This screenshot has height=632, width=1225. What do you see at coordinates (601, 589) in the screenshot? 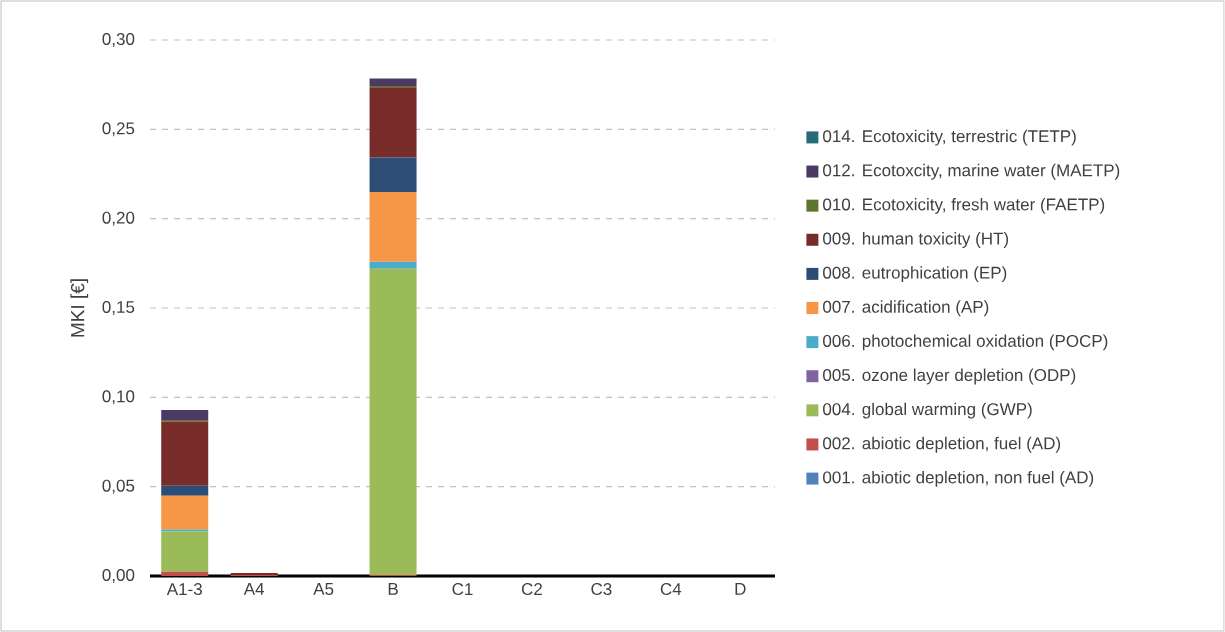
I see `x-tick-label: C3` at bounding box center [601, 589].